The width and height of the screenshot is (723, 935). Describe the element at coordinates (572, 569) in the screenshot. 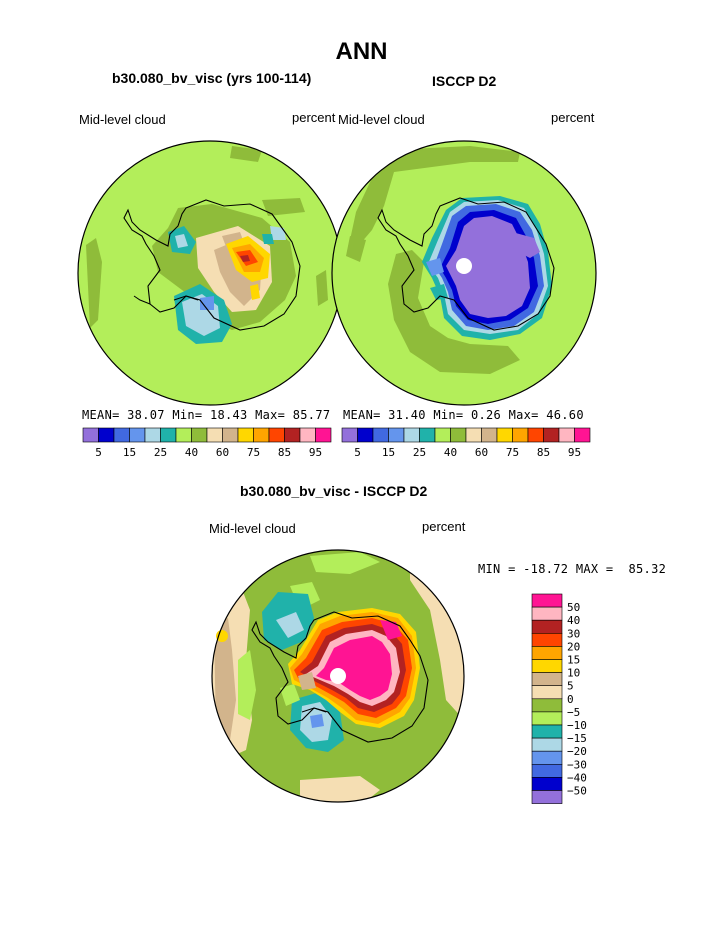

I see `panel-diff-stats: MIN = -18.72 MAX = 85.32` at that location.